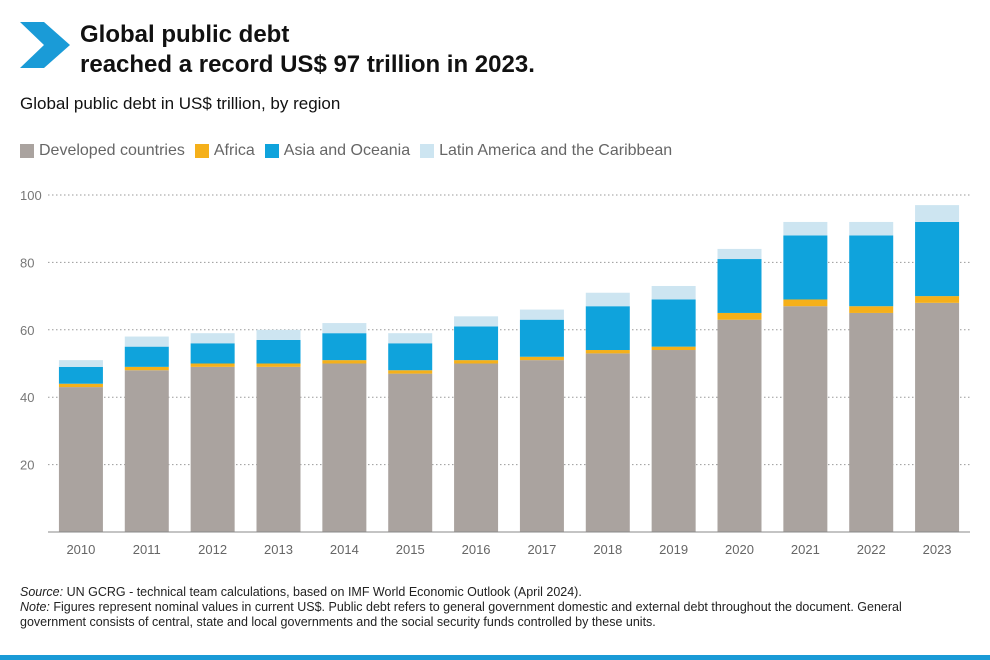  Describe the element at coordinates (35, 607) in the screenshot. I see `note-label: Note:` at that location.